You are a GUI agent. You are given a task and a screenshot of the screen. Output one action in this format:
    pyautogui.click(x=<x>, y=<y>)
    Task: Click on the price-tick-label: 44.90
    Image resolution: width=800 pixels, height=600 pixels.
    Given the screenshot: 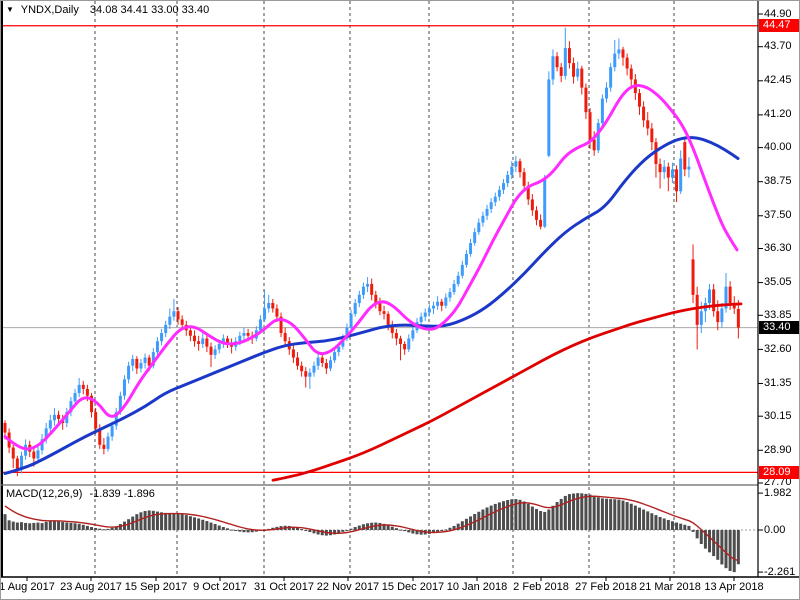 What is the action you would take?
    pyautogui.click(x=778, y=13)
    